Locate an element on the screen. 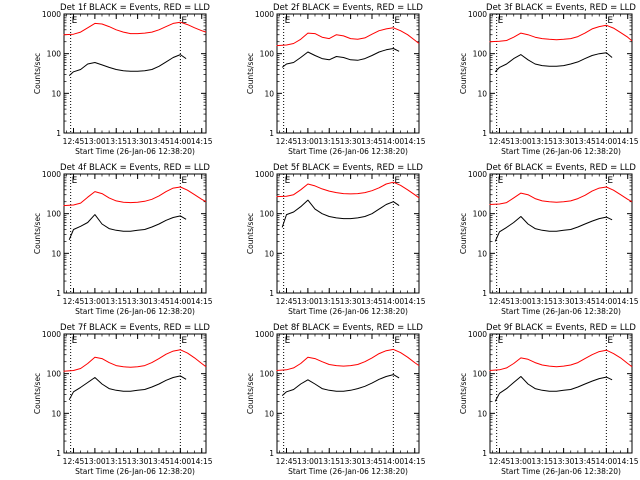 This screenshot has height=480, width=640. panel-title: Det 8f BLACK = Events, RED = LLD is located at coordinates (348, 328).